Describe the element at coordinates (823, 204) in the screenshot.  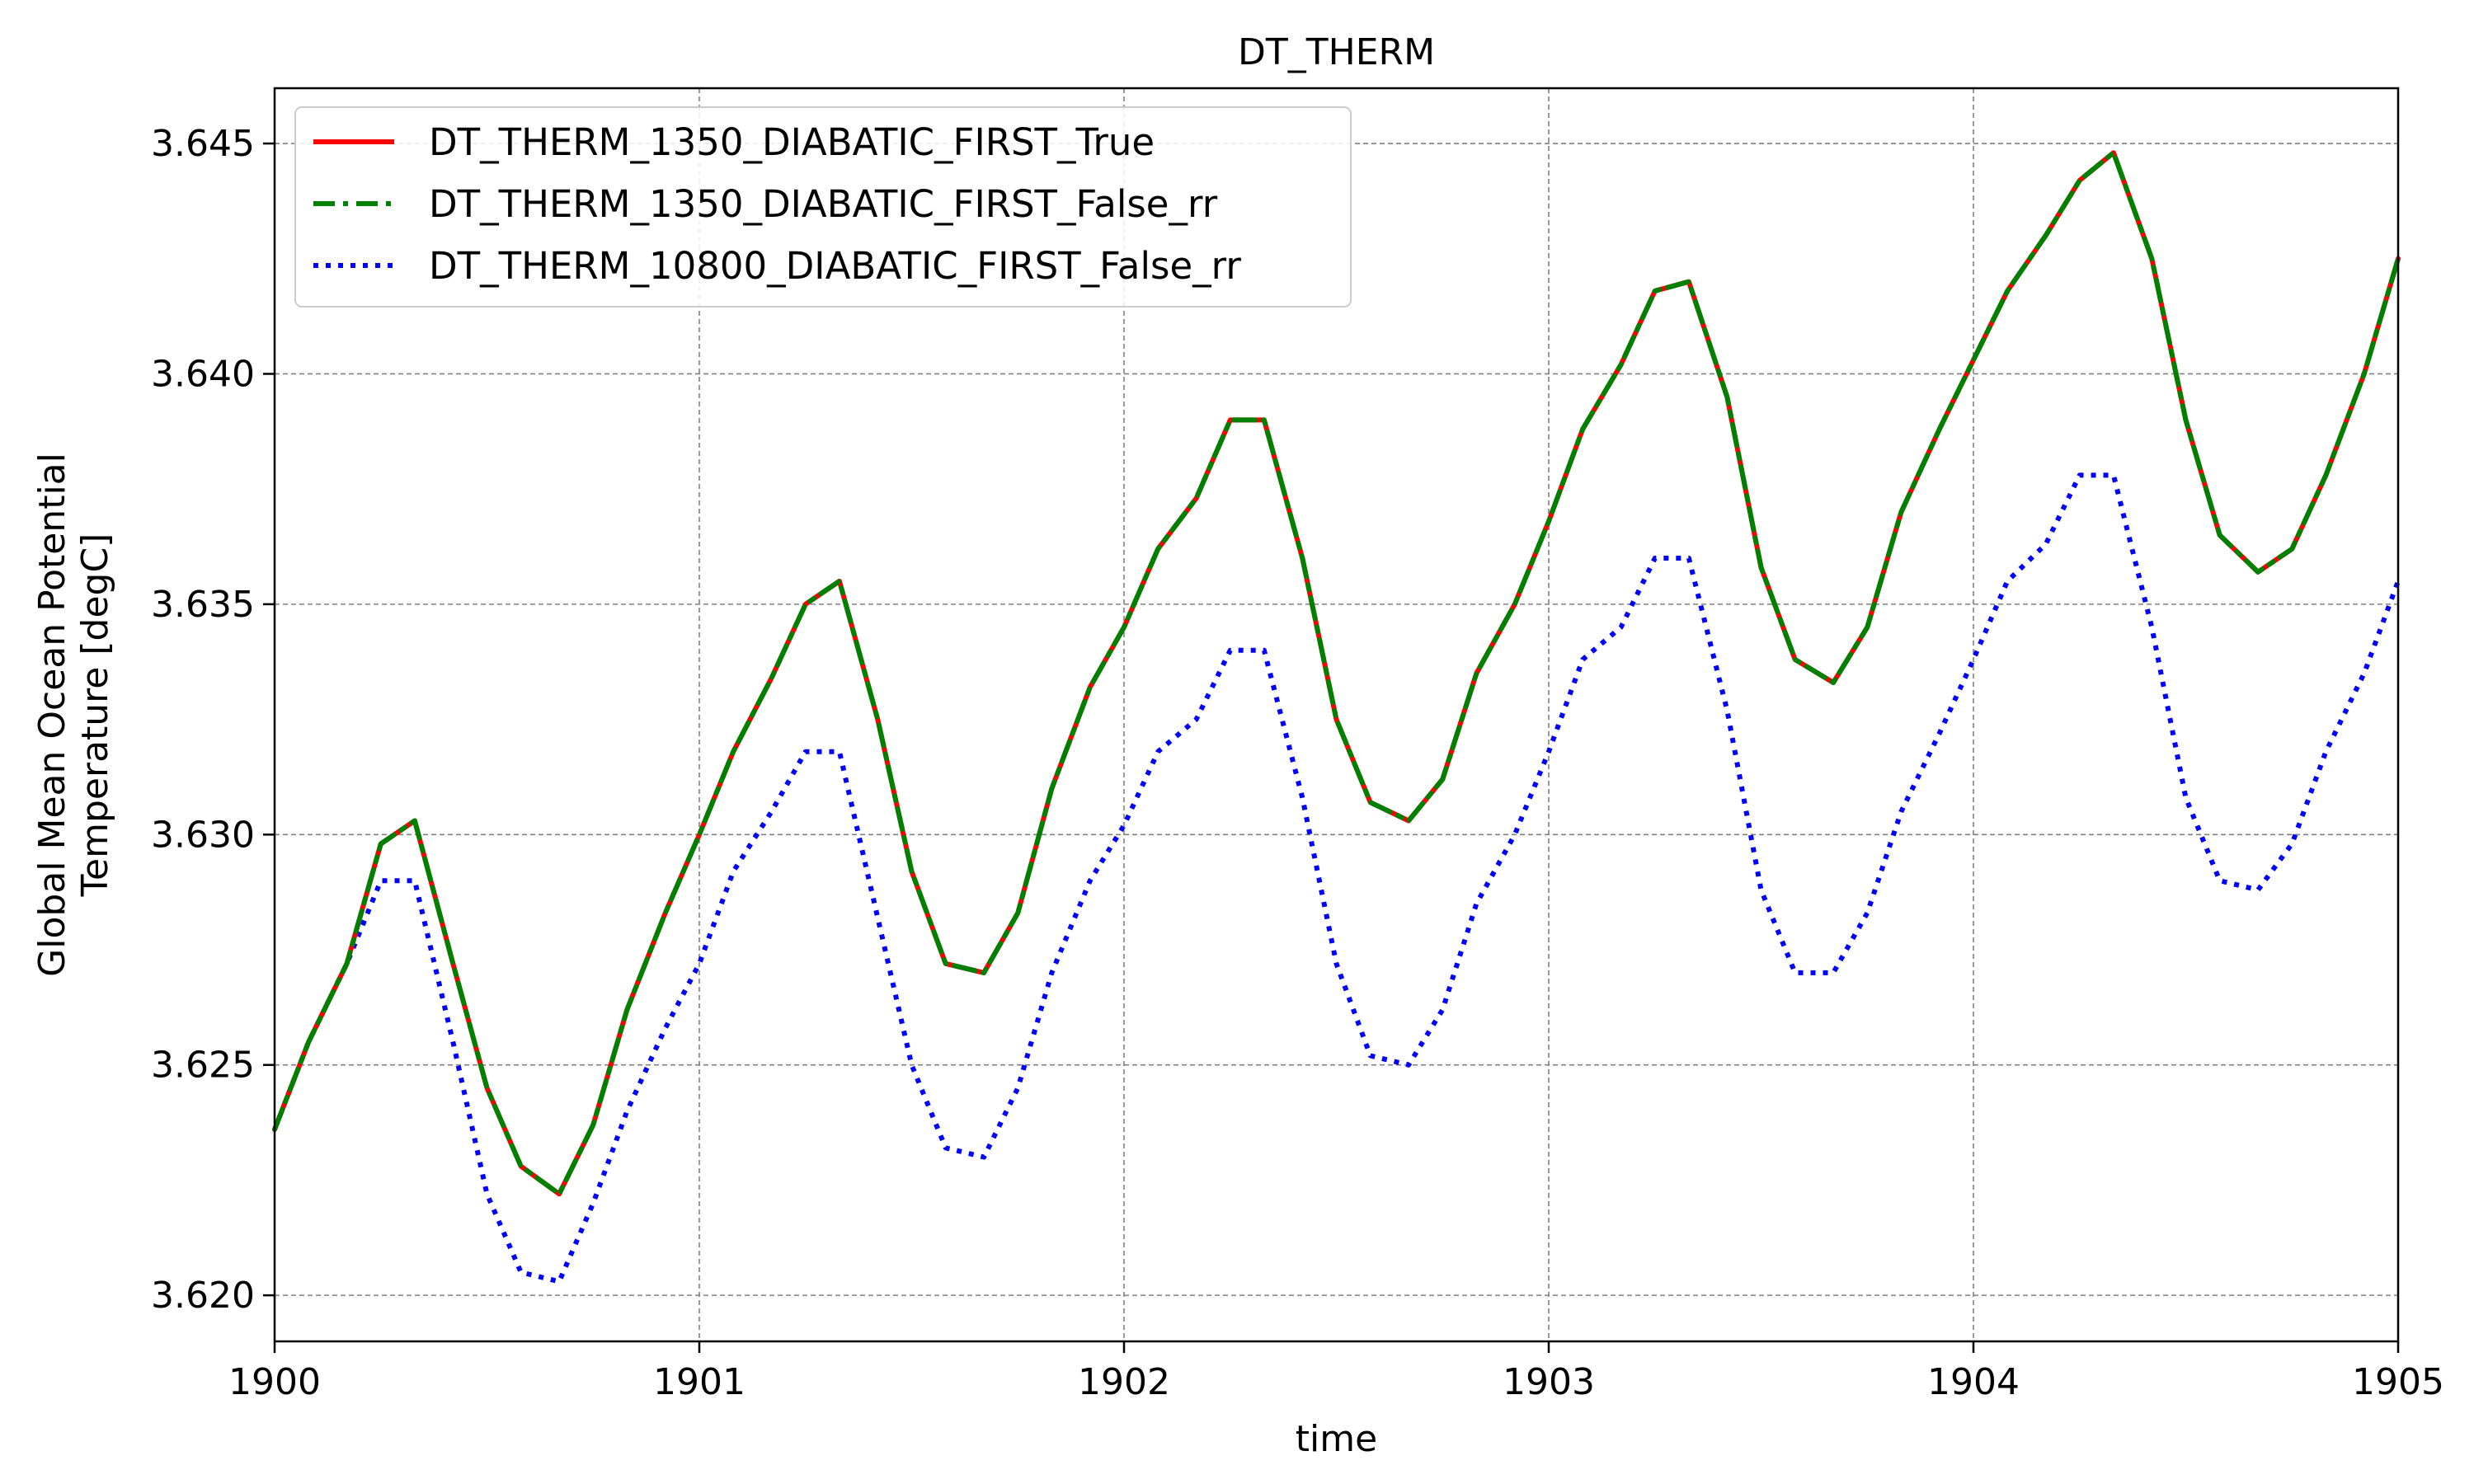
I see `legend-label-2: DT_THERM_1350_DIABATIC_FIRST_False_rr` at that location.